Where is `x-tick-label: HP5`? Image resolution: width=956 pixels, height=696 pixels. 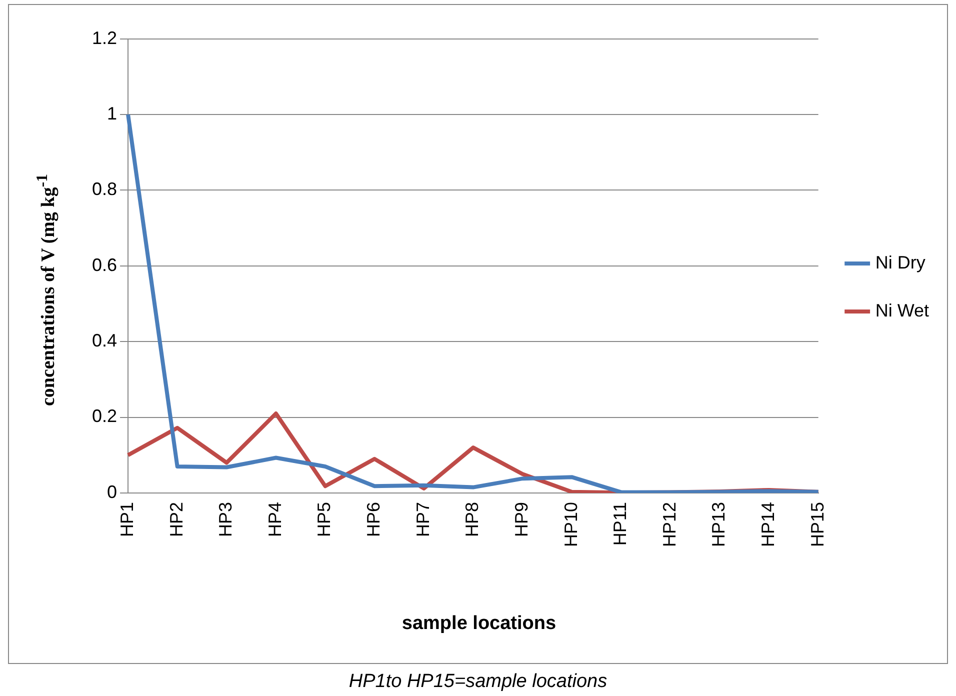
x-tick-label: HP5 is located at coordinates (324, 519).